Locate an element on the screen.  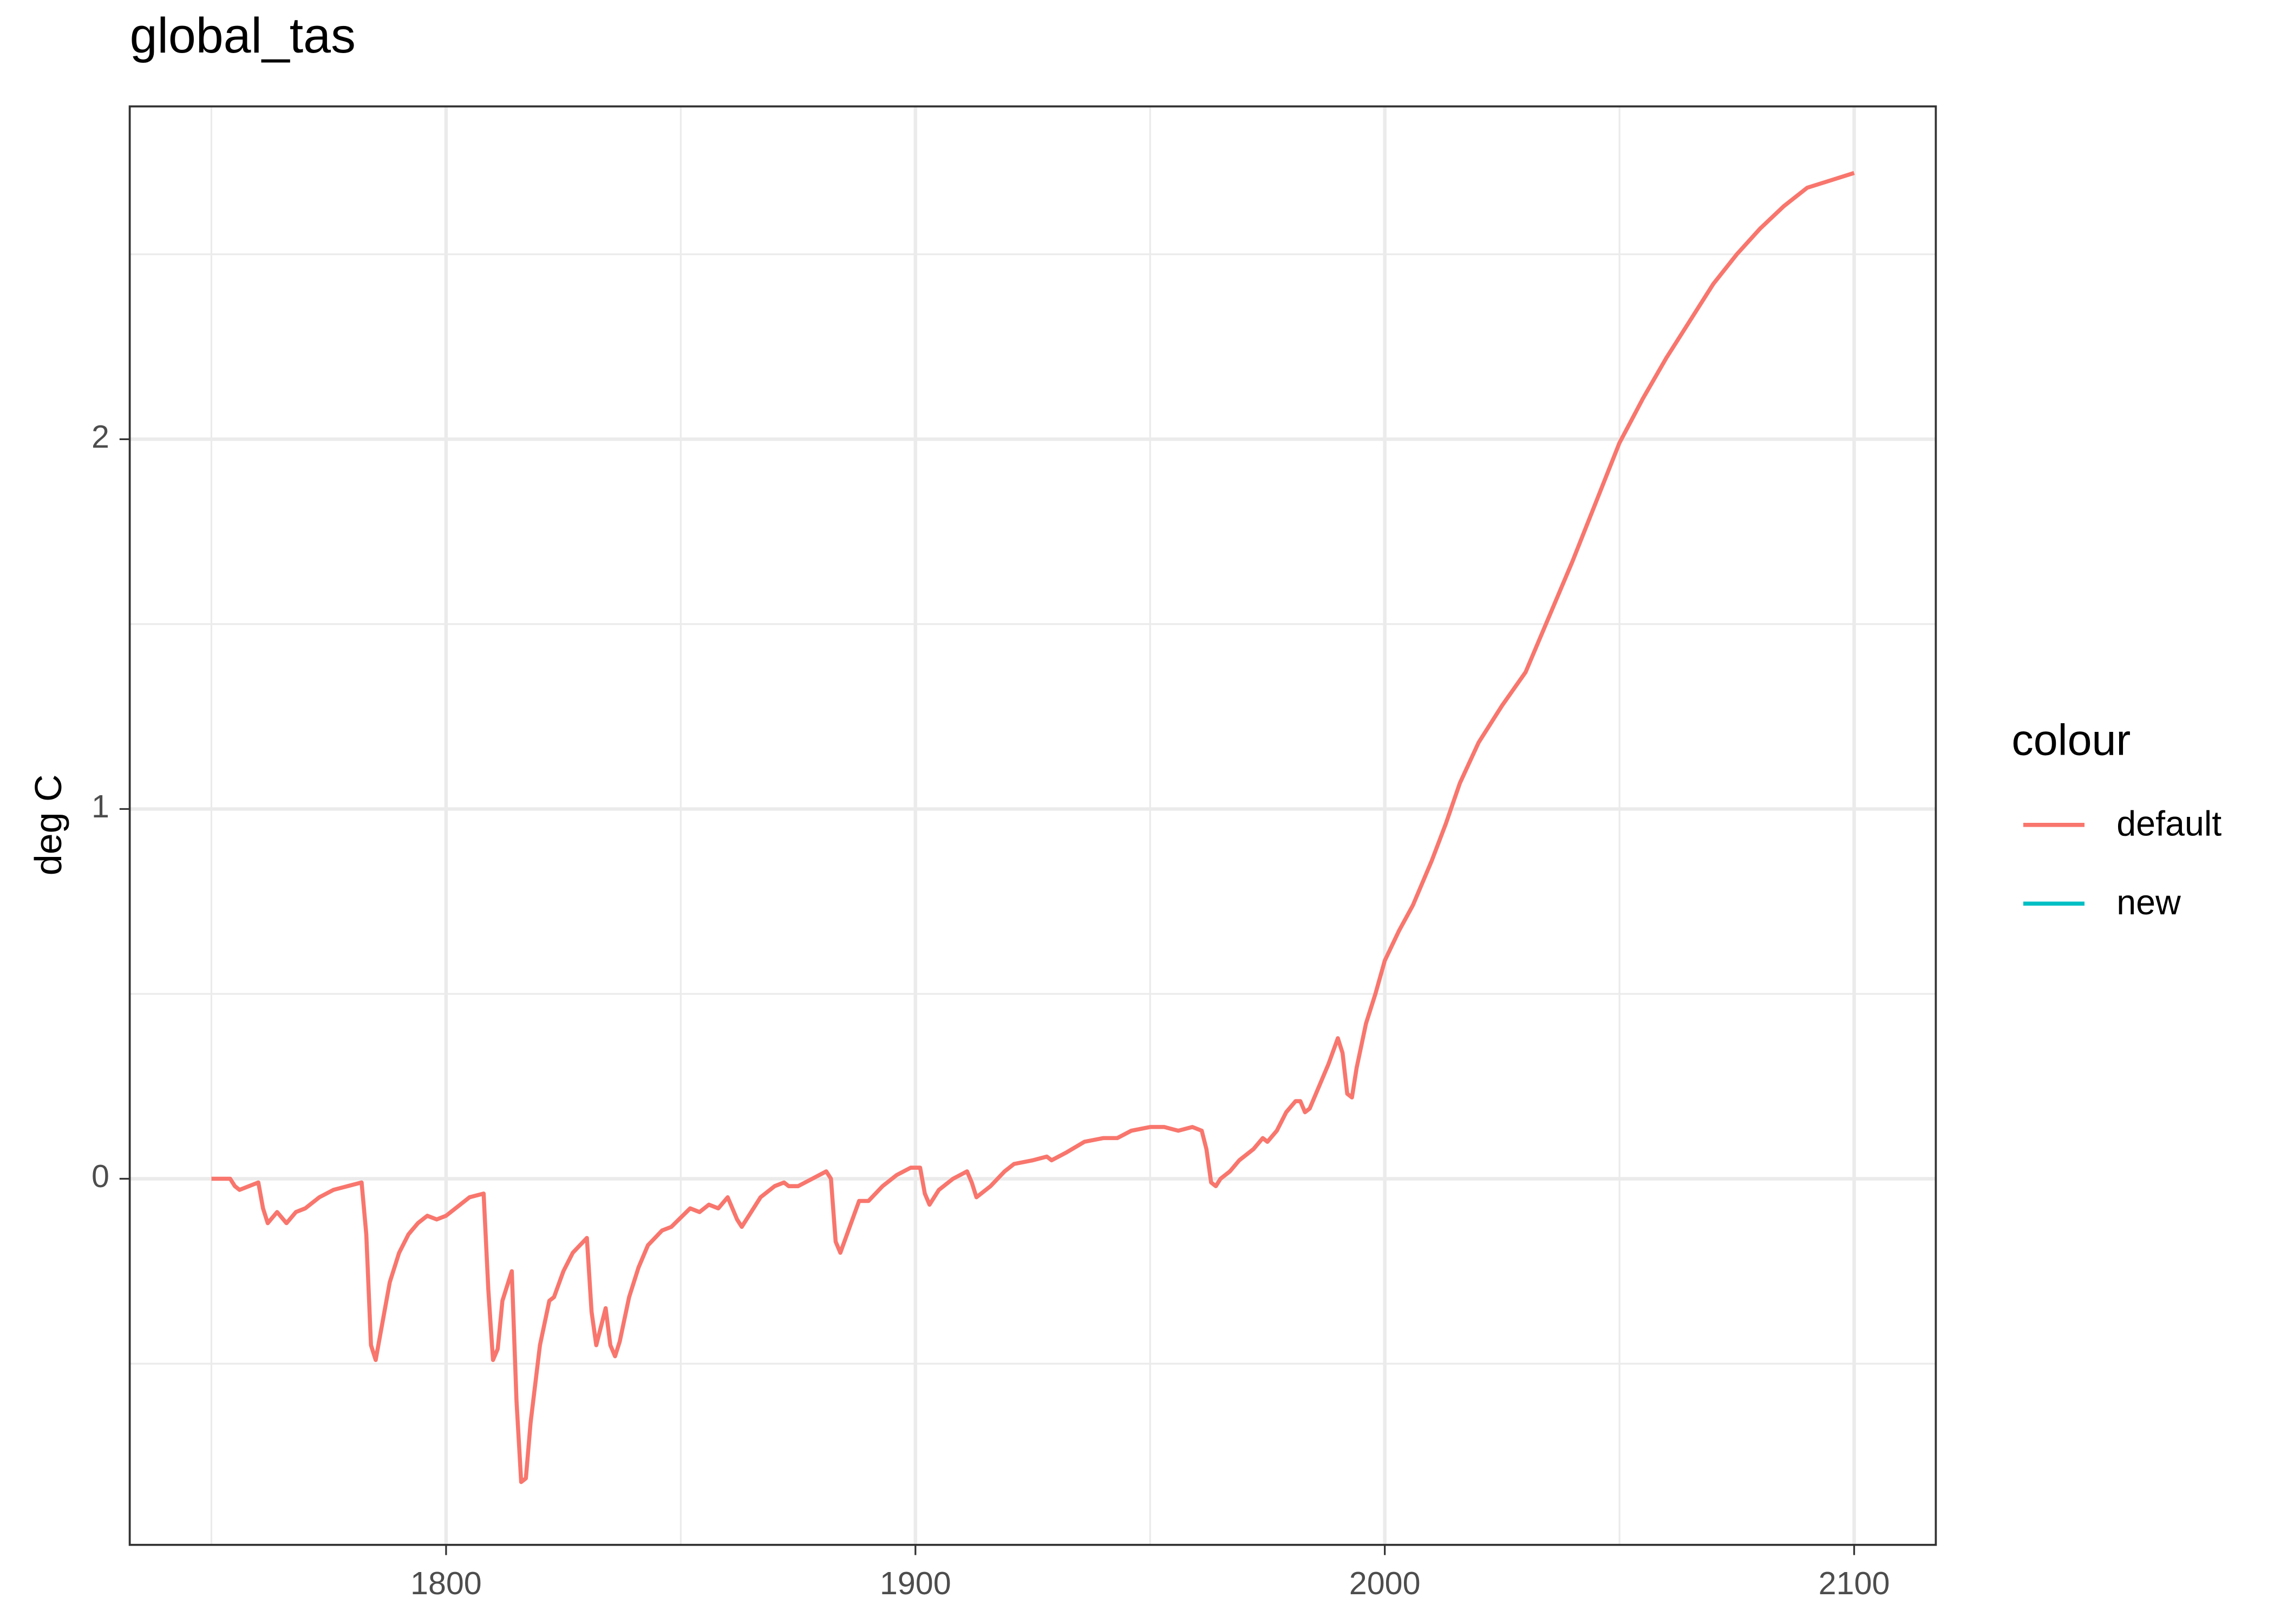
x-tick-label: 1900 is located at coordinates (916, 1583).